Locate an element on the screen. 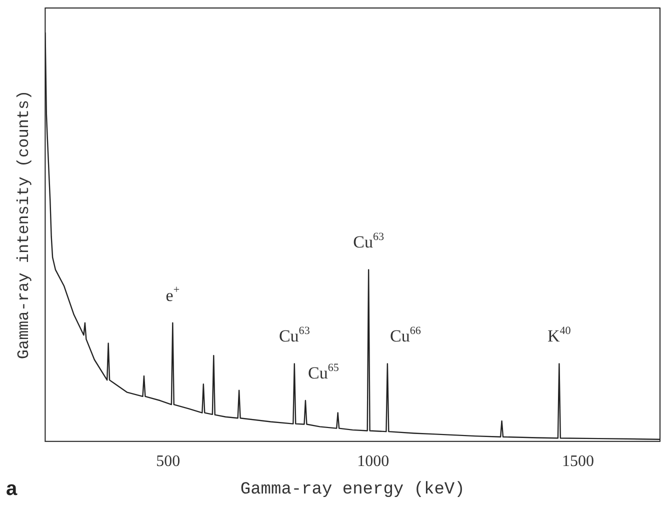 Image resolution: width=664 pixels, height=509 pixels. text: a is located at coordinates (12, 489).